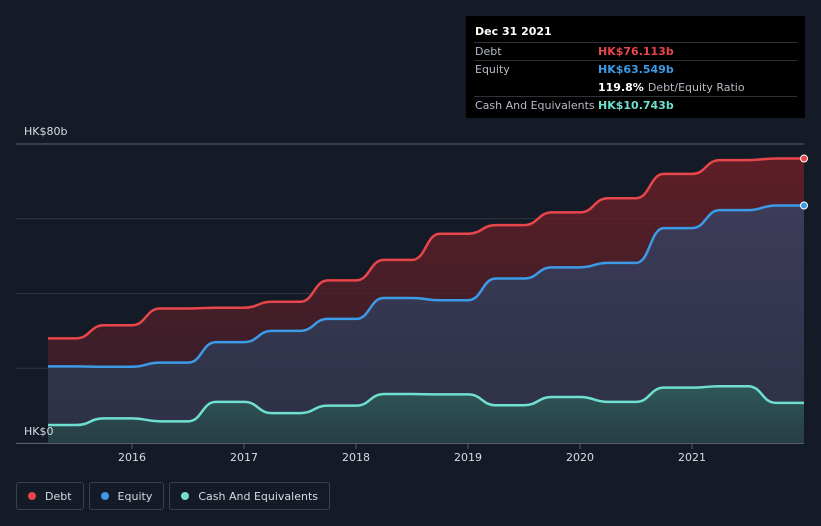  I want to click on legend-item-debt: Debt, so click(50, 496).